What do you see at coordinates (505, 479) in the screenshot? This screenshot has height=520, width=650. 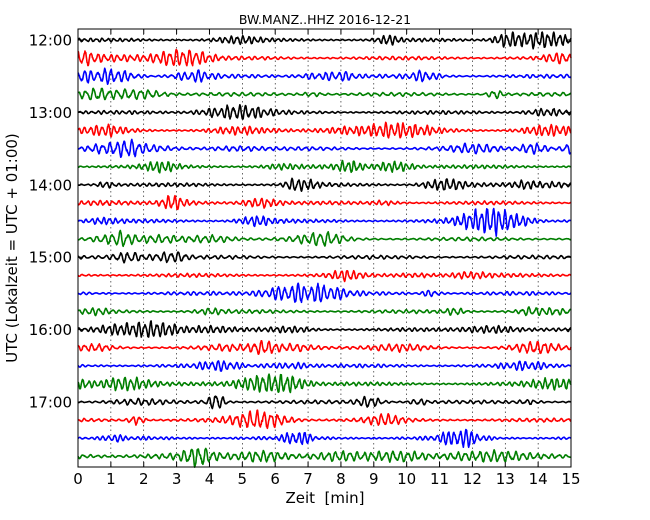 I see `x-tick-label: 13` at bounding box center [505, 479].